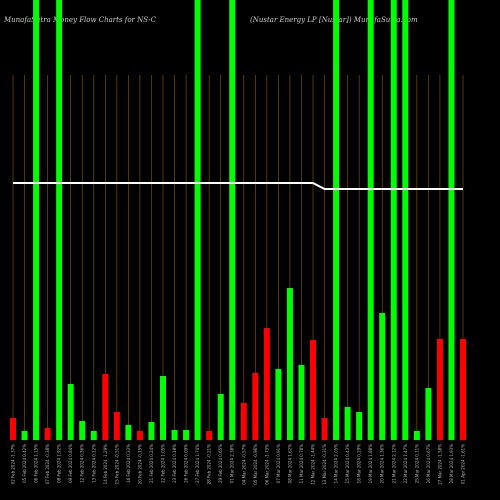 Image resolution: width=500 pixels, height=500 pixels. I want to click on x-tick-label: 25 Mar 2024 0.11%, so click(416, 464).